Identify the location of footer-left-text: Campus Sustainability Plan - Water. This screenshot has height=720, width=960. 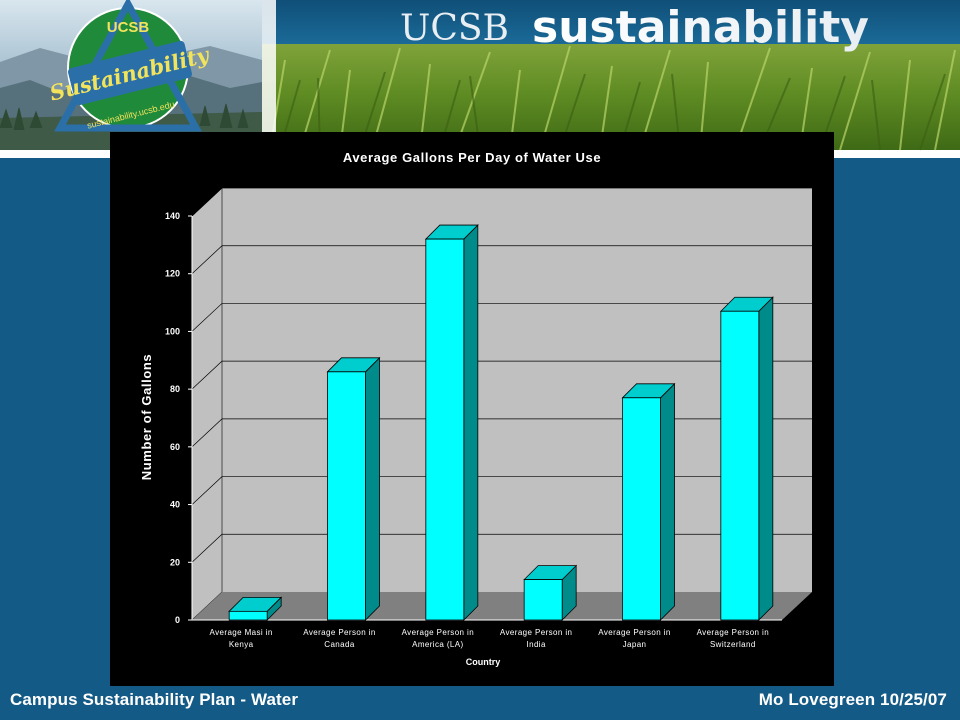
(154, 699).